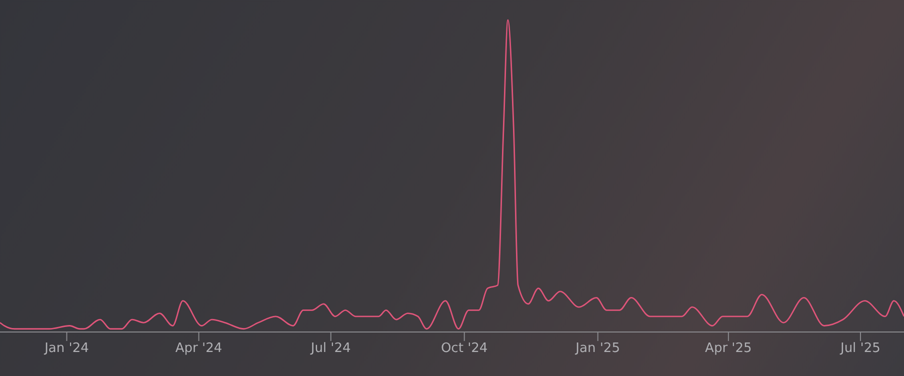 The height and width of the screenshot is (376, 904). I want to click on x-tick-label: Jul '25, so click(860, 348).